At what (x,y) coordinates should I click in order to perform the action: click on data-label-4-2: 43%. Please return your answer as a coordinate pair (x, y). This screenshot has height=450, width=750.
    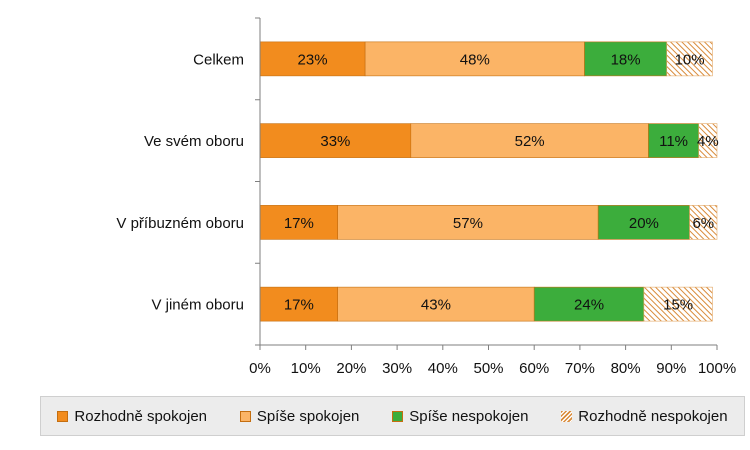
    Looking at the image, I should click on (436, 305).